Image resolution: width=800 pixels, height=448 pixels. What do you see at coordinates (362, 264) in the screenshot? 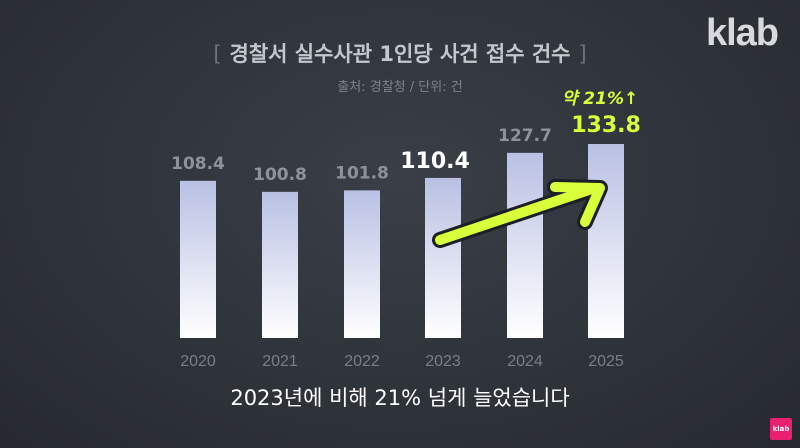
I see `bar-2022` at bounding box center [362, 264].